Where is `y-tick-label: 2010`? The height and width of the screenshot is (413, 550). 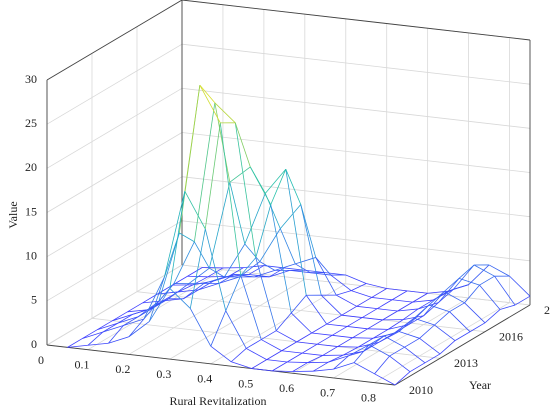 y-tick-label: 2010 is located at coordinates (421, 390).